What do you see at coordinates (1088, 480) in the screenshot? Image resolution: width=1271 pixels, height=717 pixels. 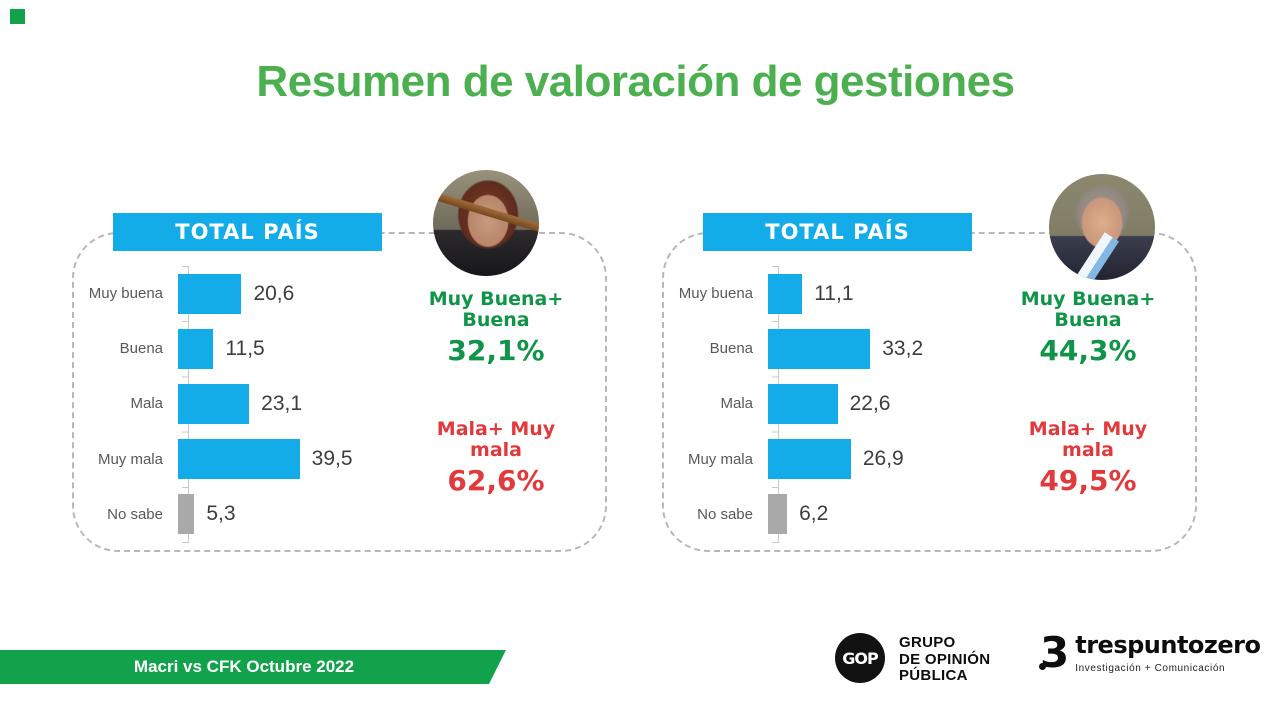 I see `macri-negative-summary-value: 49,5%` at bounding box center [1088, 480].